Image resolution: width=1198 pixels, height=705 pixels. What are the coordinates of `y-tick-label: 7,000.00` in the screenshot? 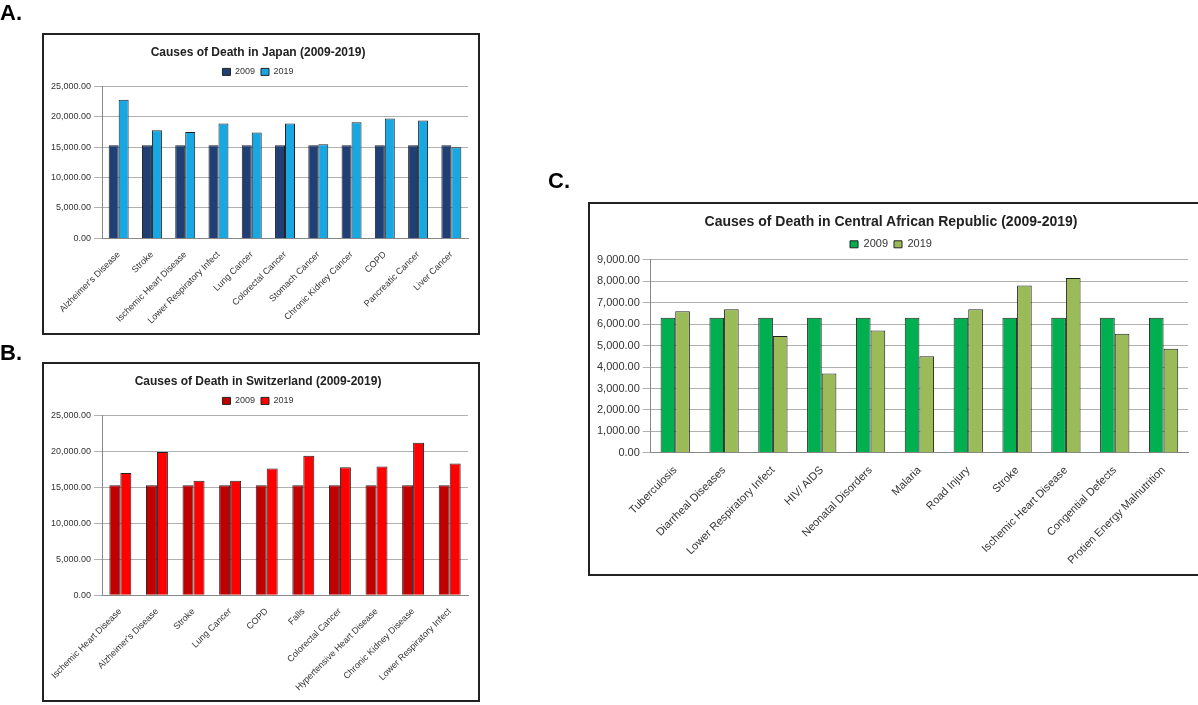 It's located at (618, 301).